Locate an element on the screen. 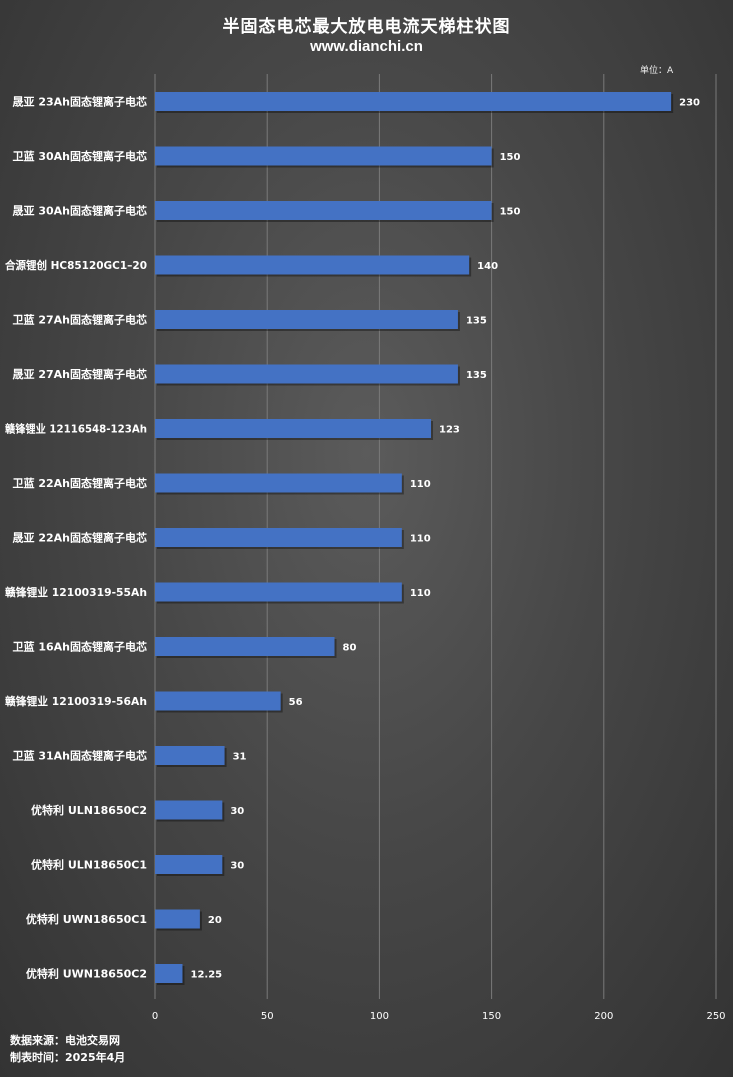 The image size is (733, 1077). category-label: 晟亚 23Ah固态锂离子电芯 is located at coordinates (80, 102).